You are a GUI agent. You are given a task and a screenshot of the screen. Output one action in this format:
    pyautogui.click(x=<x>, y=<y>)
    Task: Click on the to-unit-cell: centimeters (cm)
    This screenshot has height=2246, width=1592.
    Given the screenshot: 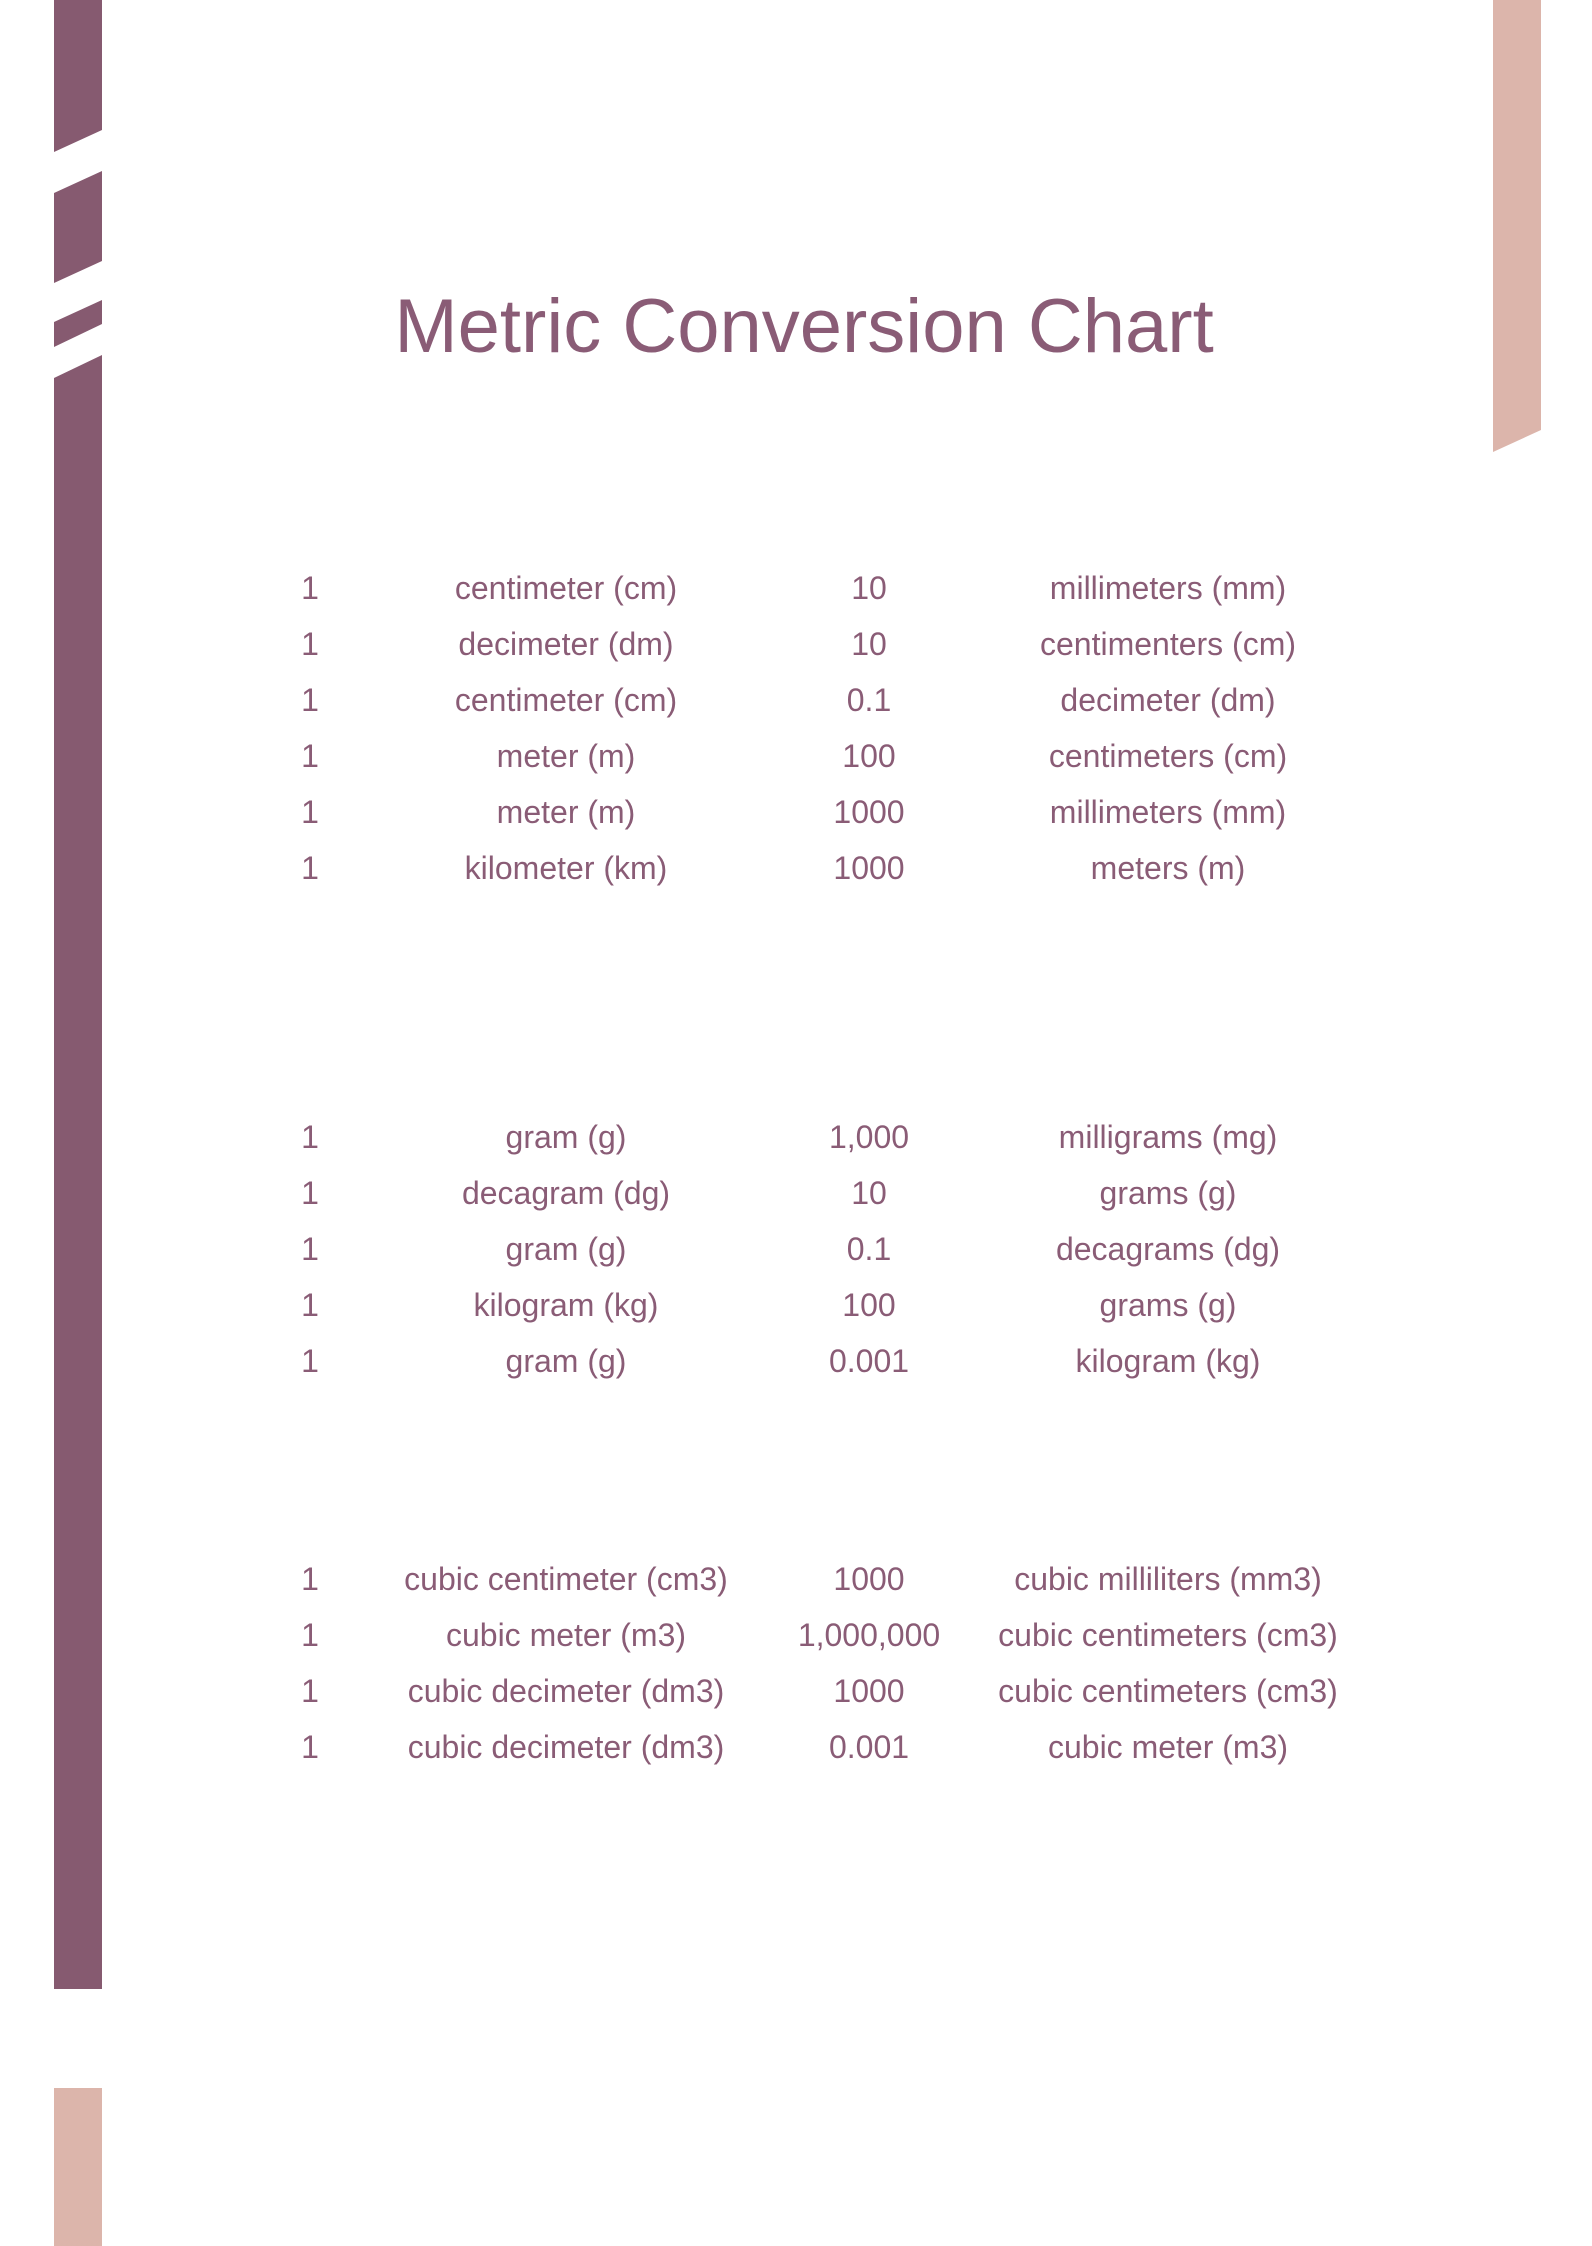 What is the action you would take?
    pyautogui.click(x=1168, y=756)
    